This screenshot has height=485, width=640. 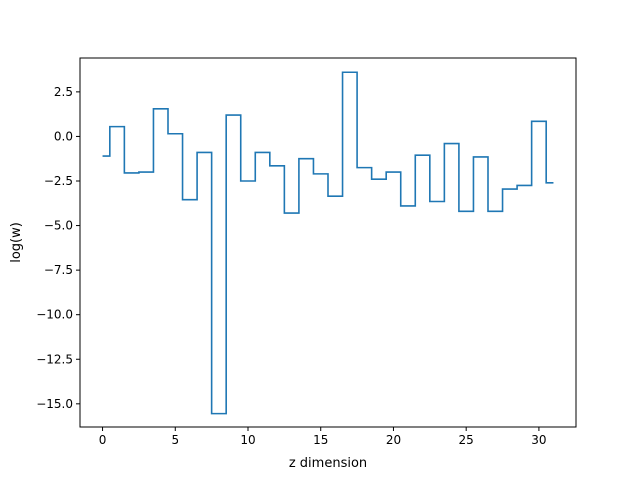 I want to click on y-tick-label: −5.0, so click(x=58, y=226).